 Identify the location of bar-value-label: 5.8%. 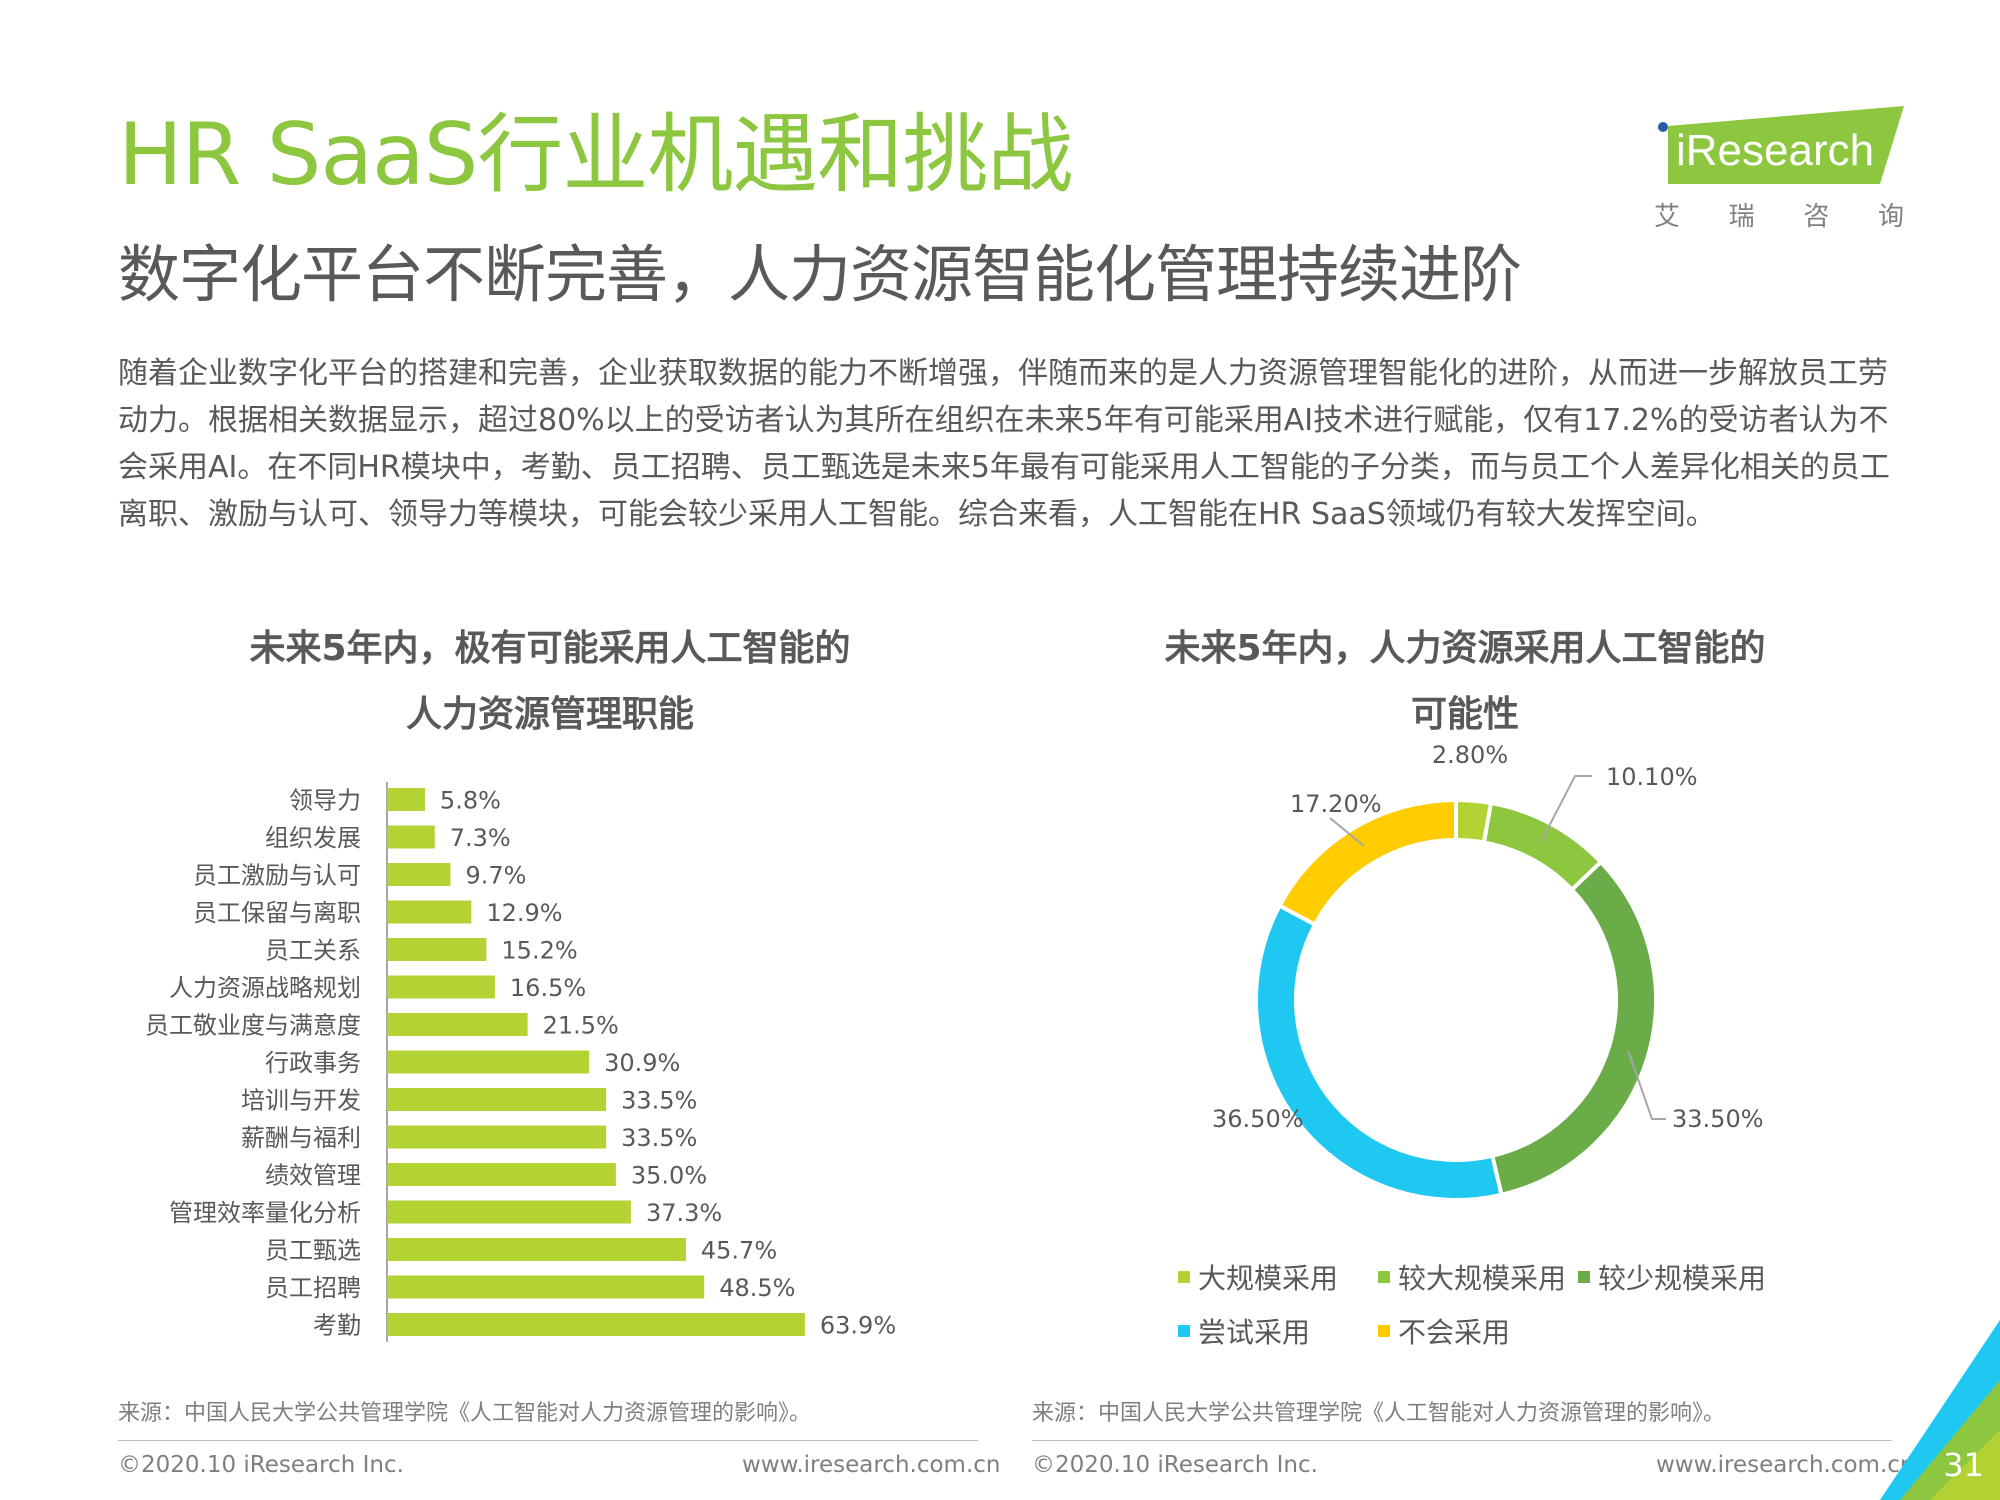
(470, 801).